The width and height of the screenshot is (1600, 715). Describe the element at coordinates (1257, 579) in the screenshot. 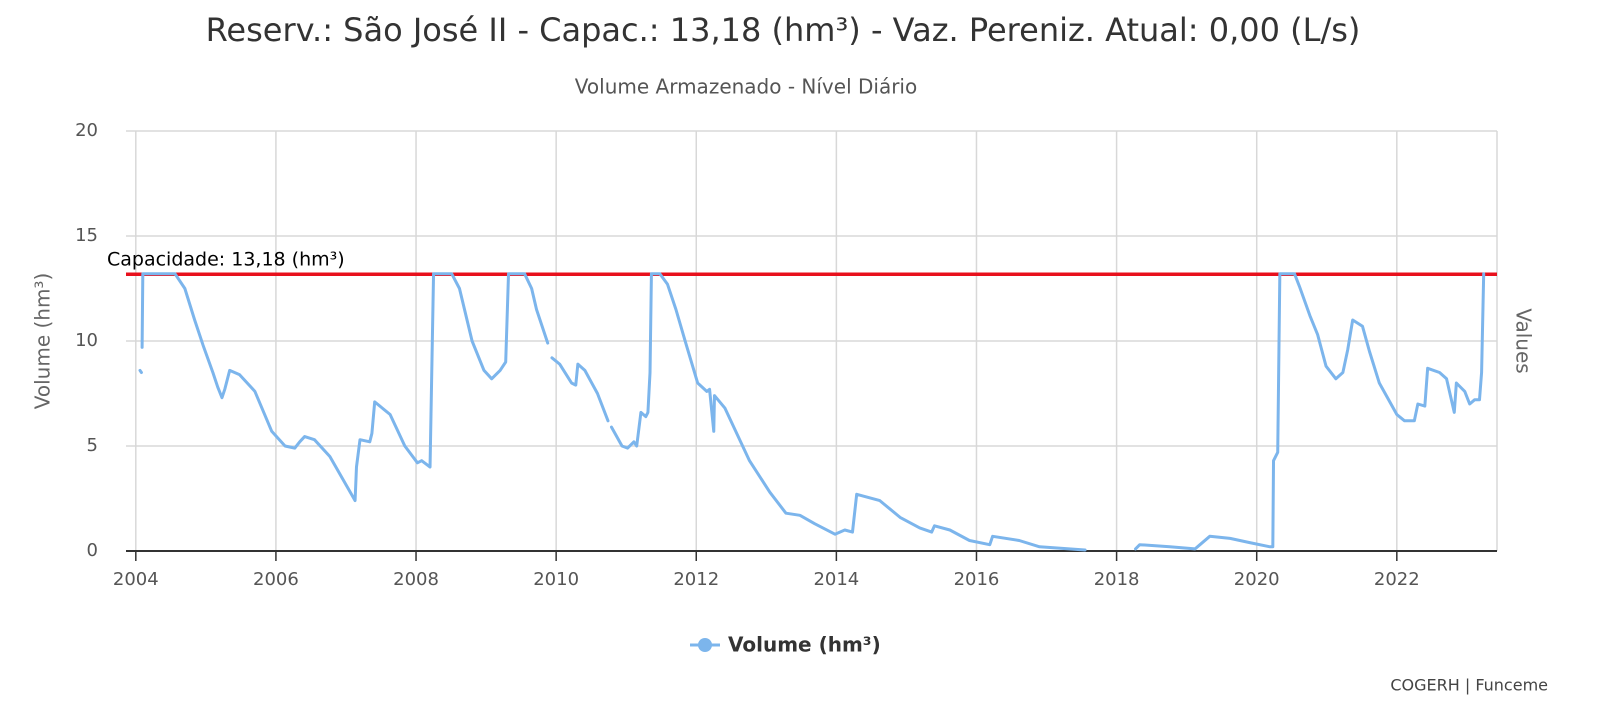

I see `x-tick-label: 2020` at that location.